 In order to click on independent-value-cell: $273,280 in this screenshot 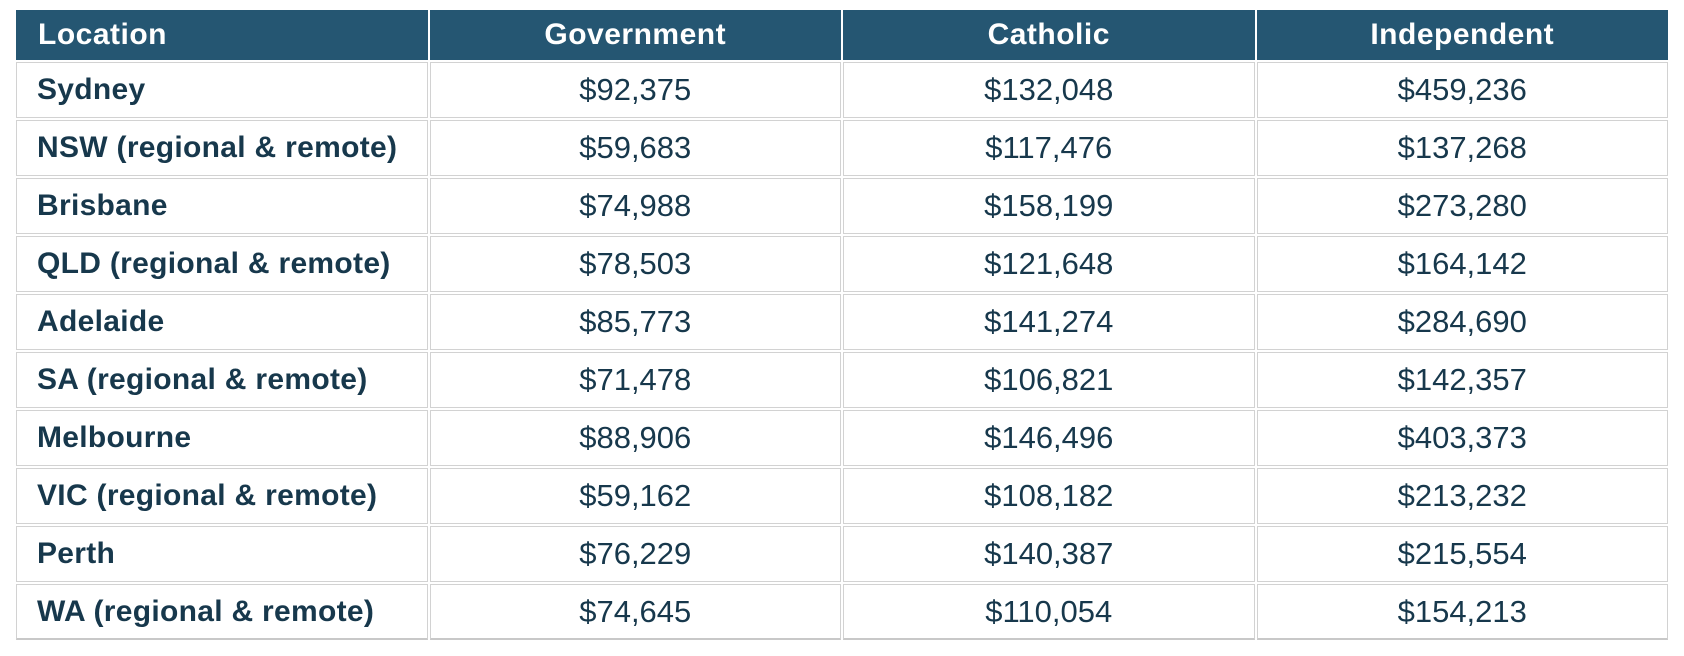, I will do `click(1462, 206)`.